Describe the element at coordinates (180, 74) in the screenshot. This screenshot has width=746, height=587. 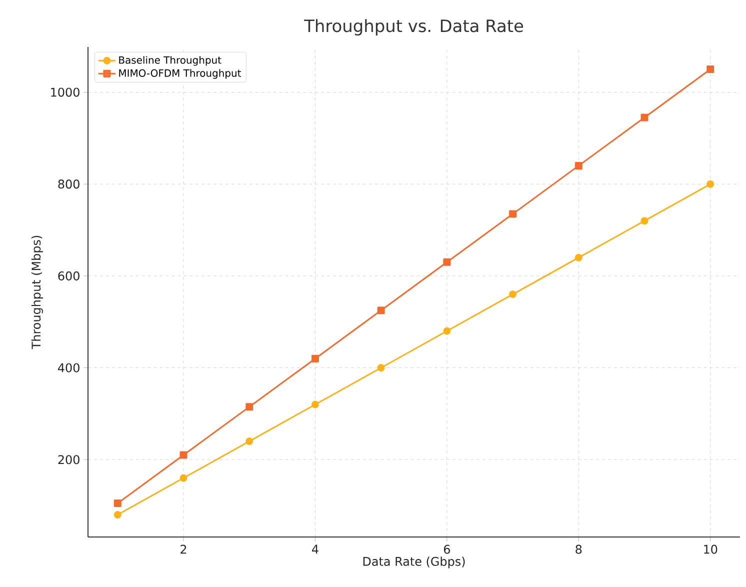
I see `legend-label: MIMO-OFDM Throughput` at that location.